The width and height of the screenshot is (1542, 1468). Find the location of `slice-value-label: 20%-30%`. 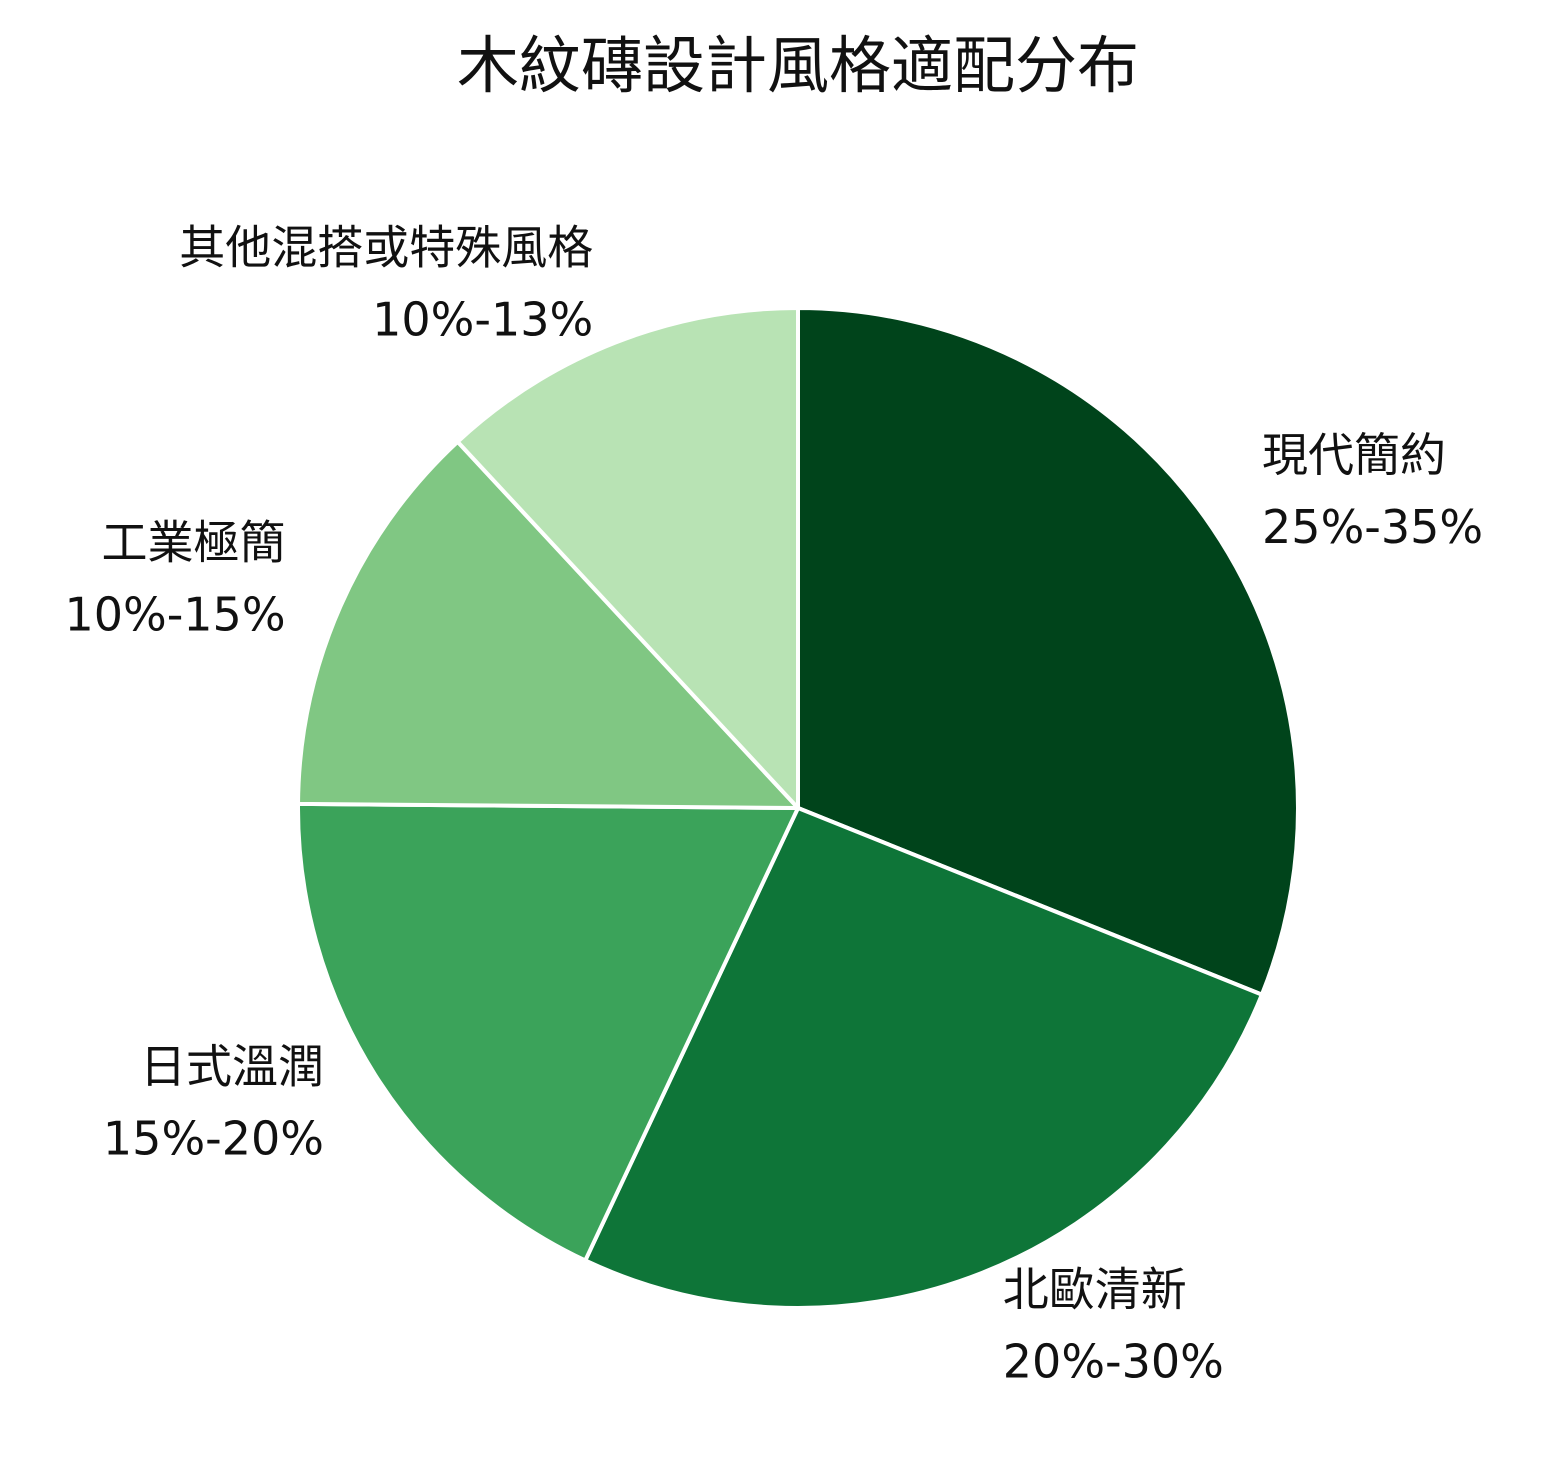

slice-value-label: 20%-30% is located at coordinates (1113, 1362).